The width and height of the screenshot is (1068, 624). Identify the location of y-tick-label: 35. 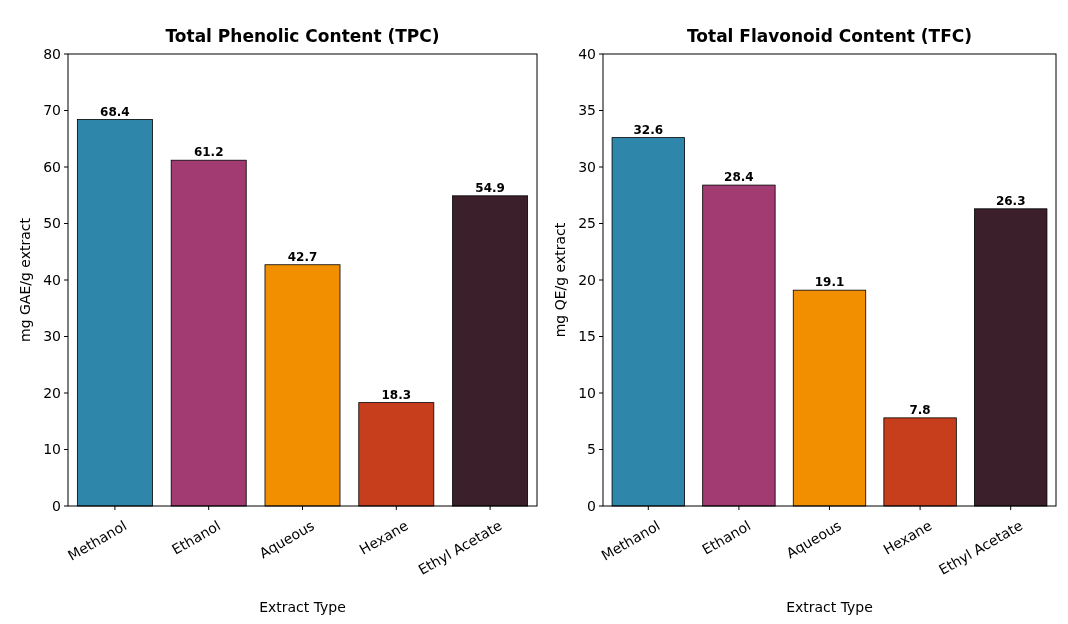
(587, 110).